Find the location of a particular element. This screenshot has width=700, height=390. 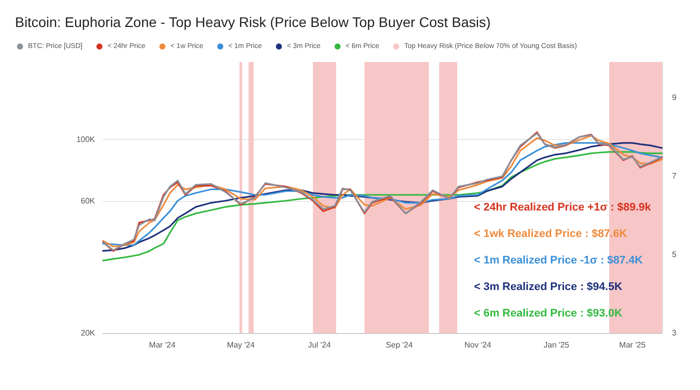

y-tick-label: 60K is located at coordinates (88, 201).